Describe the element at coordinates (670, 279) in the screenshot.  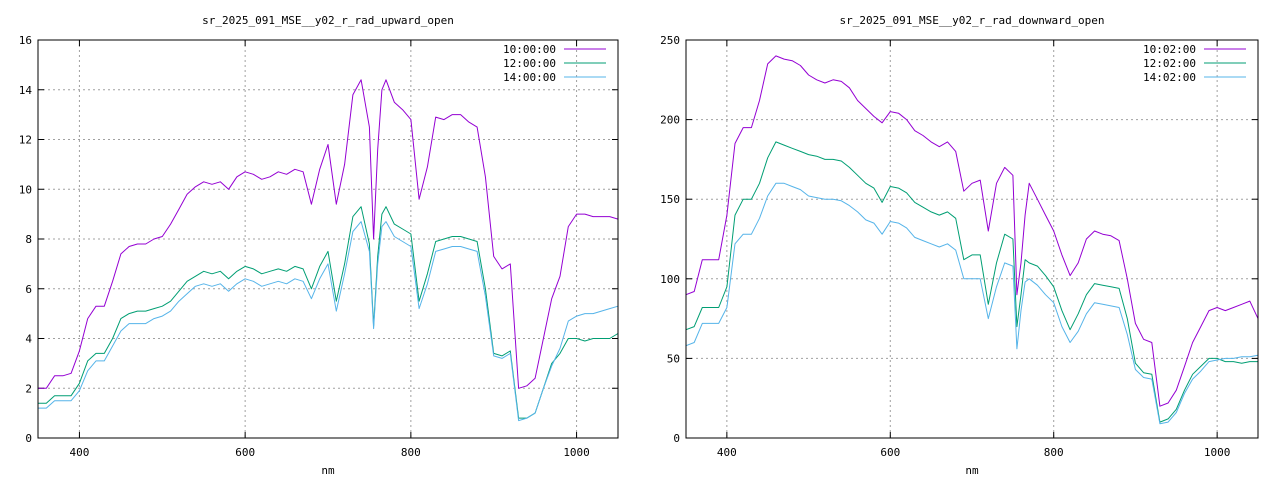
I see `y-tick-label: 100` at that location.